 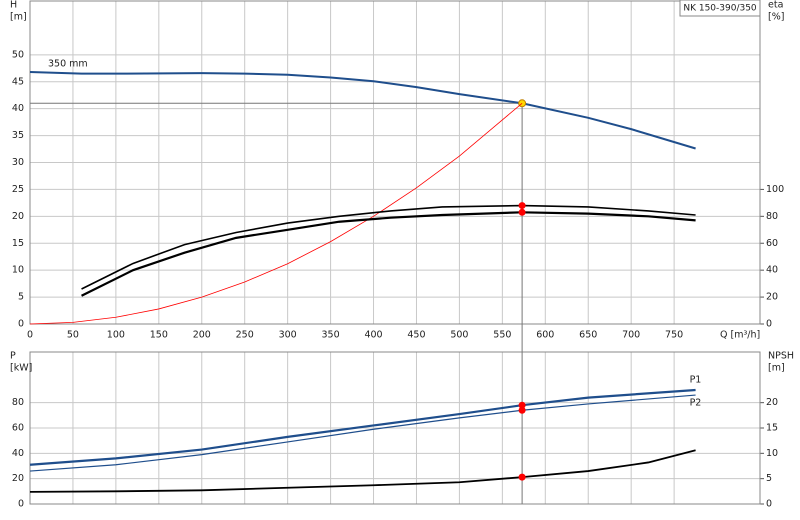 I want to click on x-tick-label: 450, so click(x=416, y=335).